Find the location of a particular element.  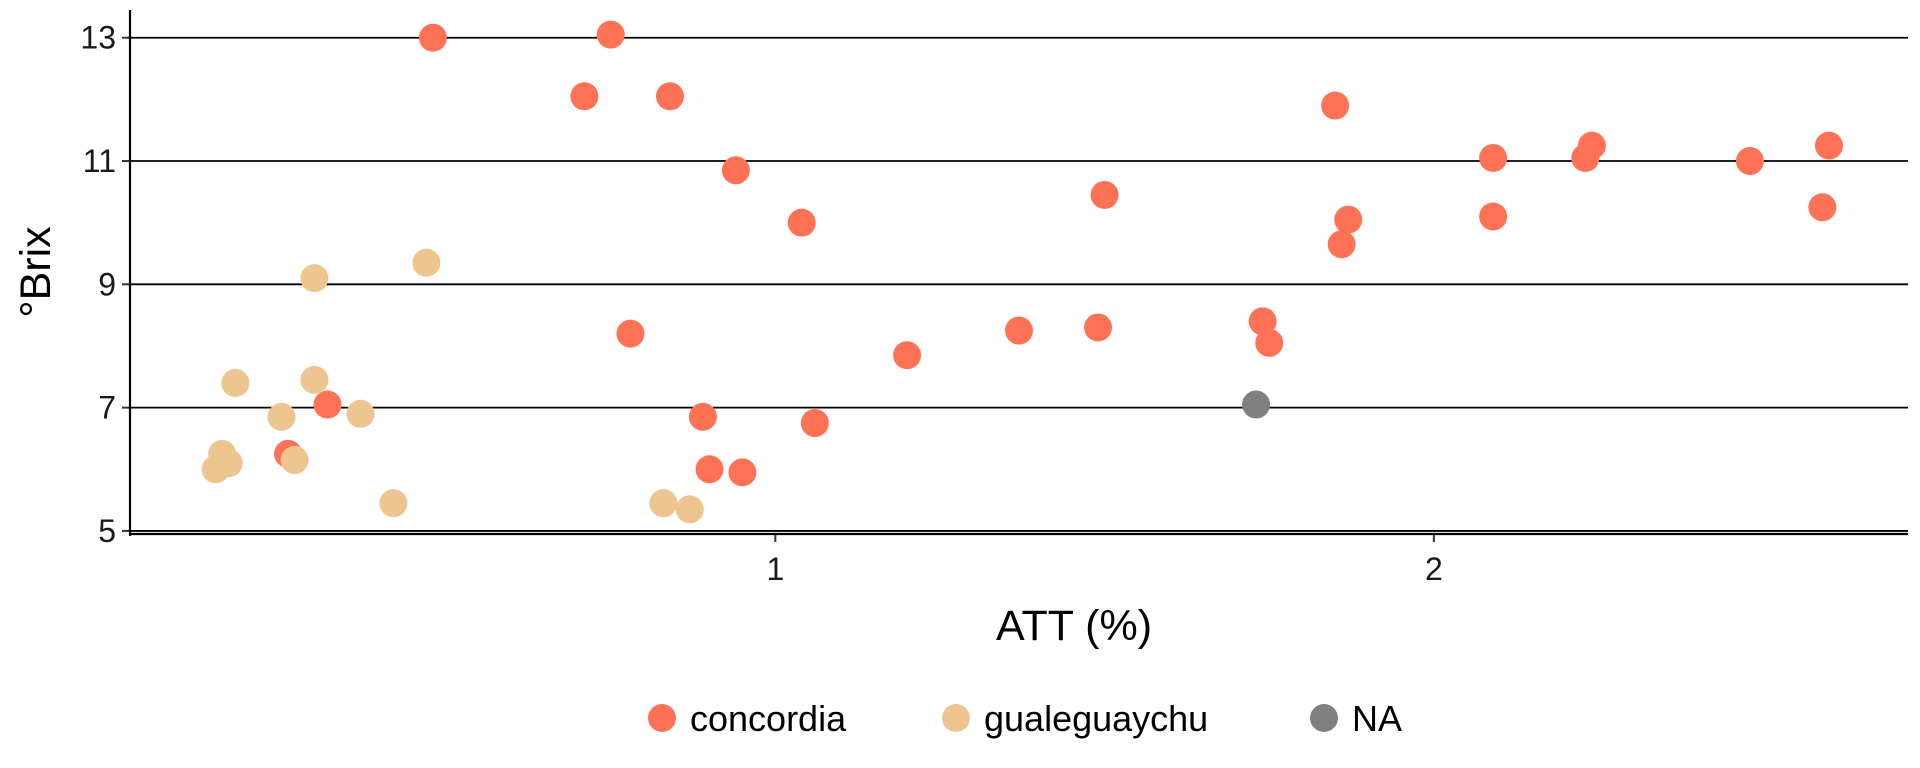

legend-key-gualeguaychu is located at coordinates (956, 718).